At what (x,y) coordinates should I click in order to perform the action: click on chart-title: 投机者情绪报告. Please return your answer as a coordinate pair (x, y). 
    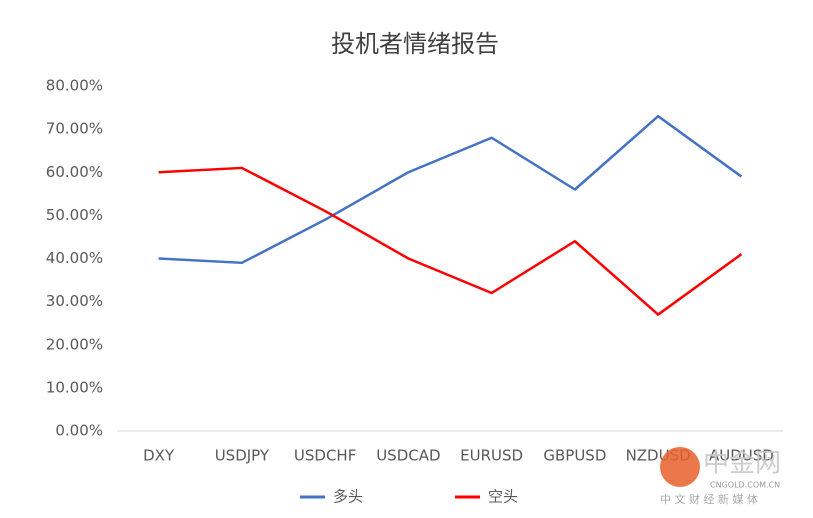
    Looking at the image, I should click on (415, 44).